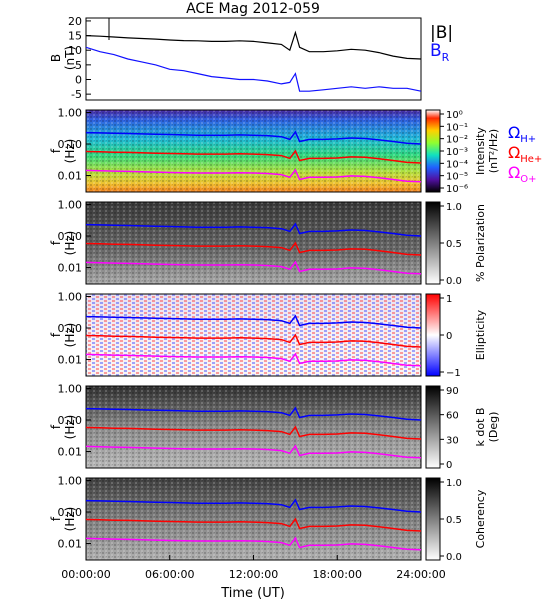 The height and width of the screenshot is (600, 550). What do you see at coordinates (514, 172) in the screenshot?
I see `legend-omega-o-main: Ω` at bounding box center [514, 172].